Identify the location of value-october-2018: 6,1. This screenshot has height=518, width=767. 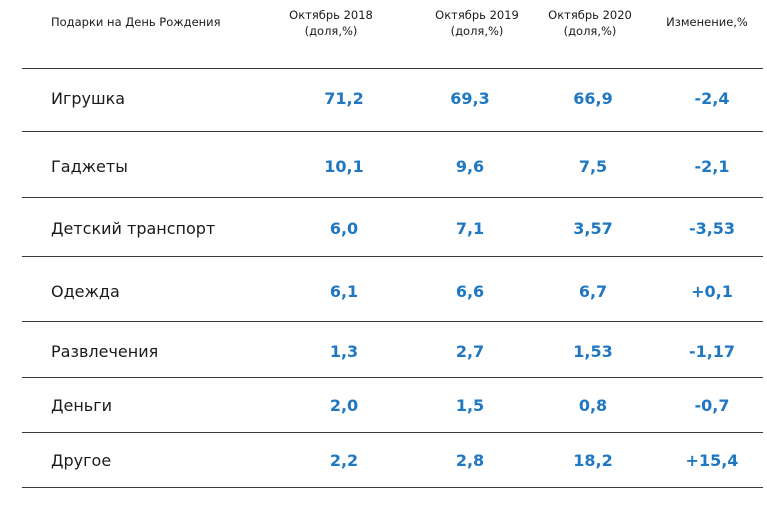
(344, 291).